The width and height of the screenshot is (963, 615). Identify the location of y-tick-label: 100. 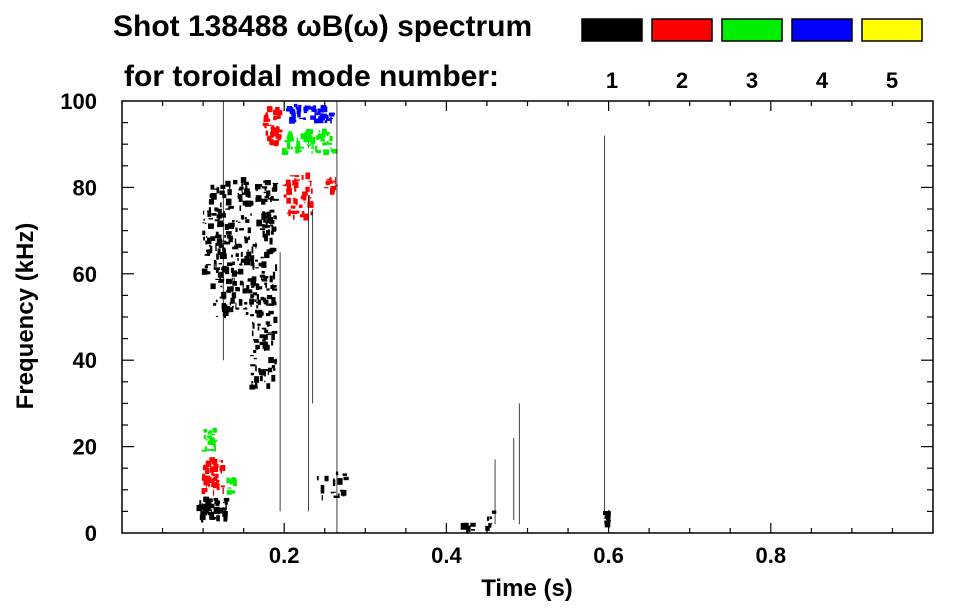
(78, 101).